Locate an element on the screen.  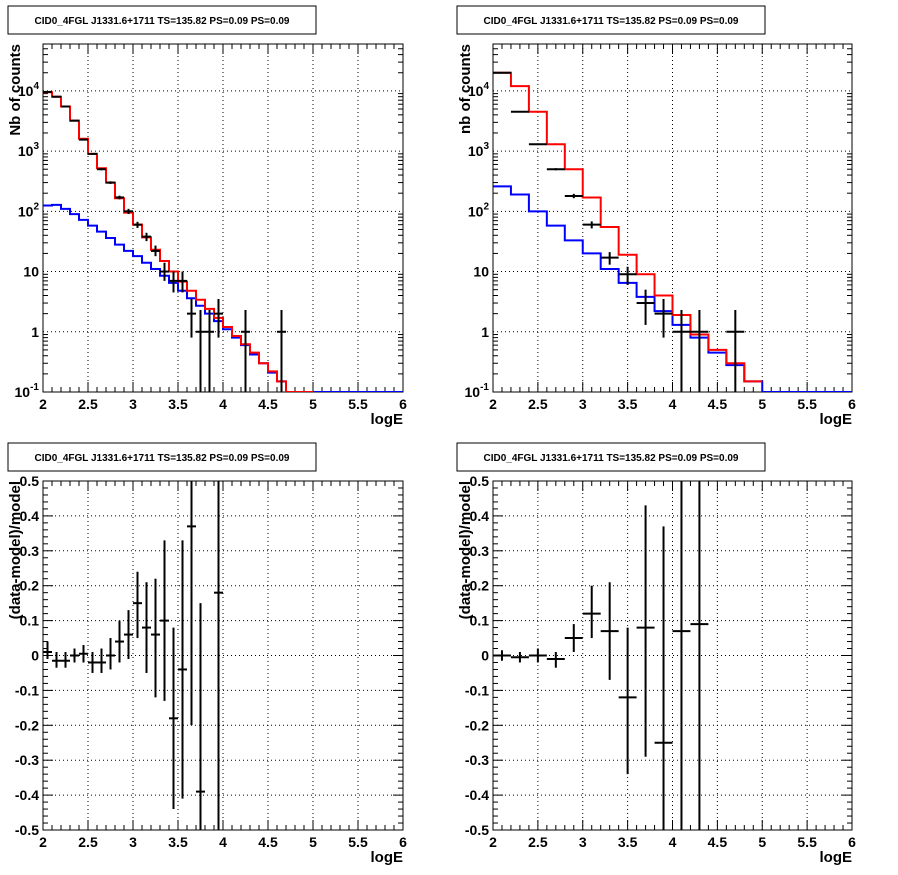
y-axis-title: nb of counts is located at coordinates (465, 89).